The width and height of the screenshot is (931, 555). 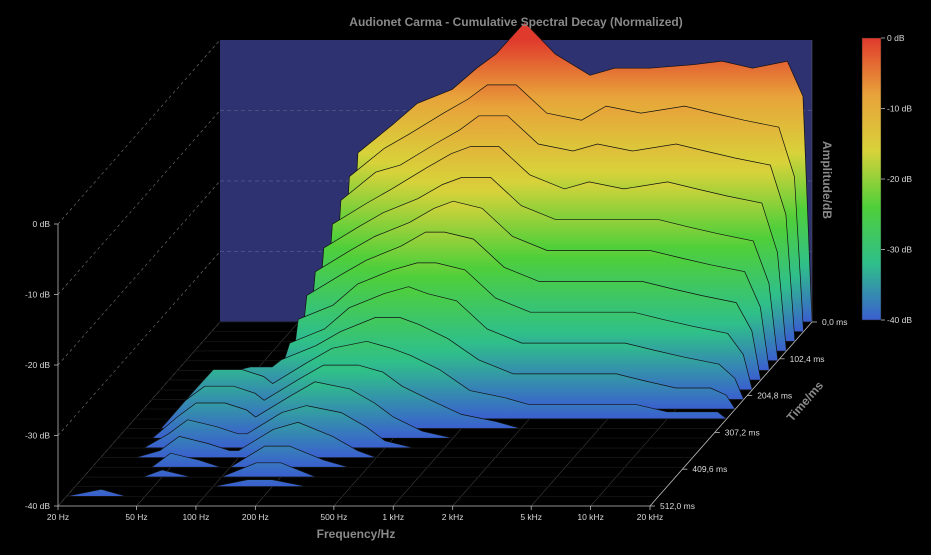 What do you see at coordinates (356, 534) in the screenshot?
I see `frequency-axis-title: Frequency/Hz` at bounding box center [356, 534].